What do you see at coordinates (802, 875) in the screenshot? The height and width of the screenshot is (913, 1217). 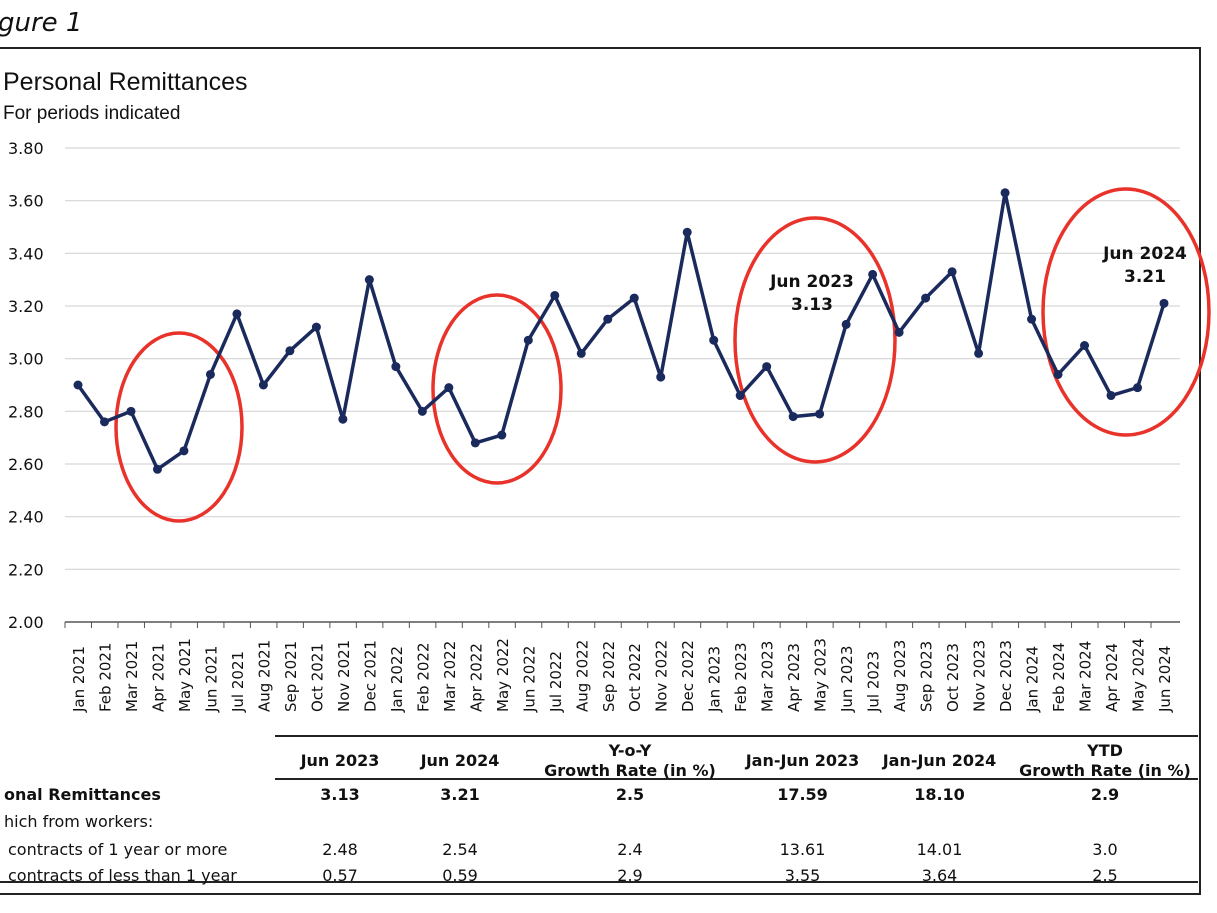 I see `table-cell: 3.55` at bounding box center [802, 875].